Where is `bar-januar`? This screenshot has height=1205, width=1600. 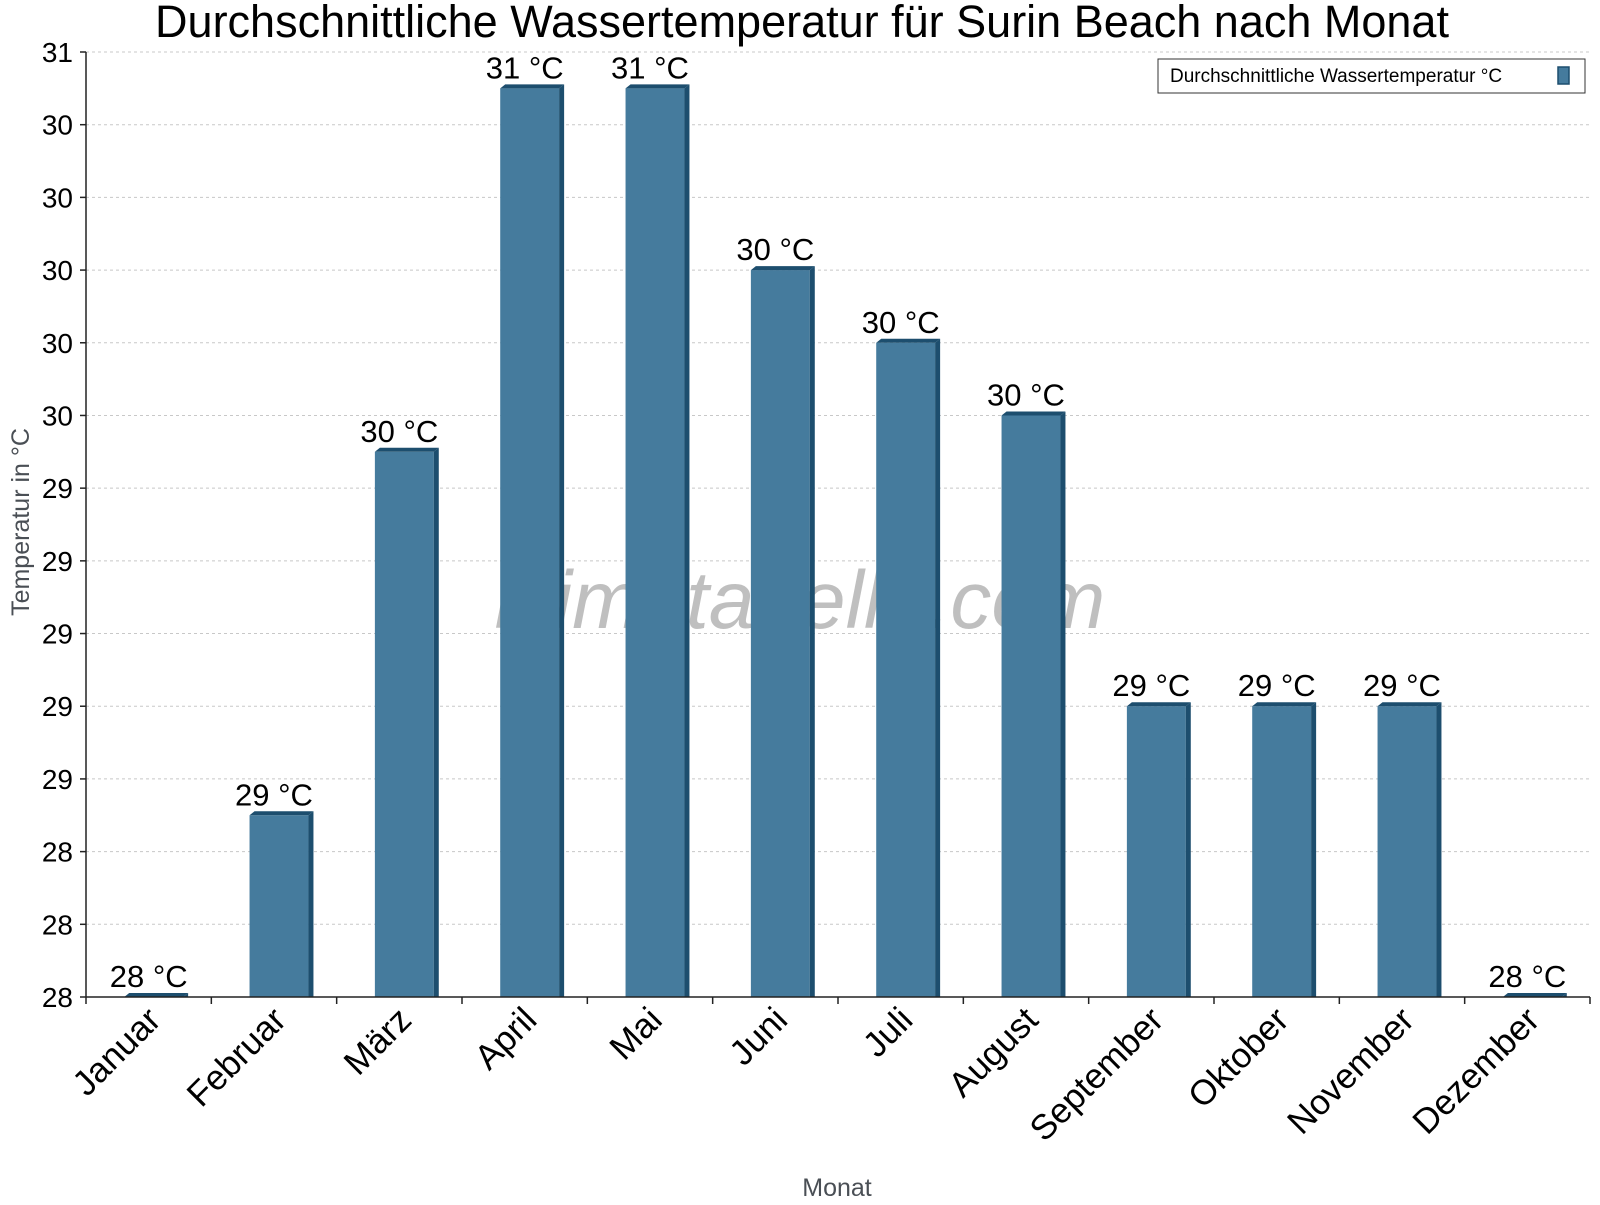 bar-januar is located at coordinates (156, 995).